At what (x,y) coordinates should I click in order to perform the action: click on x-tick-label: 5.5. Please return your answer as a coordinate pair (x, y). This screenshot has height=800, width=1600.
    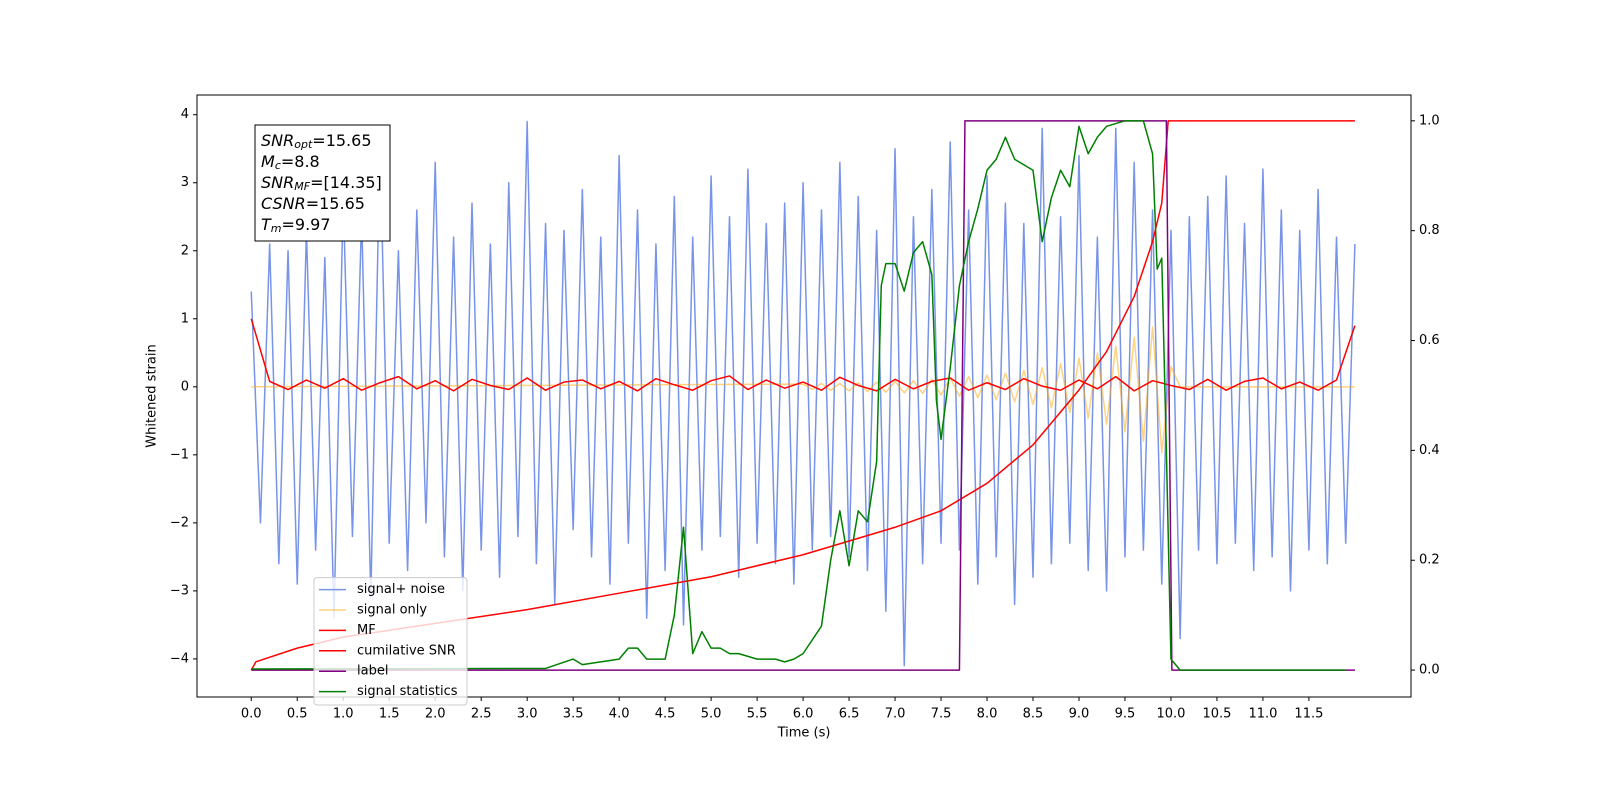
    Looking at the image, I should click on (757, 714).